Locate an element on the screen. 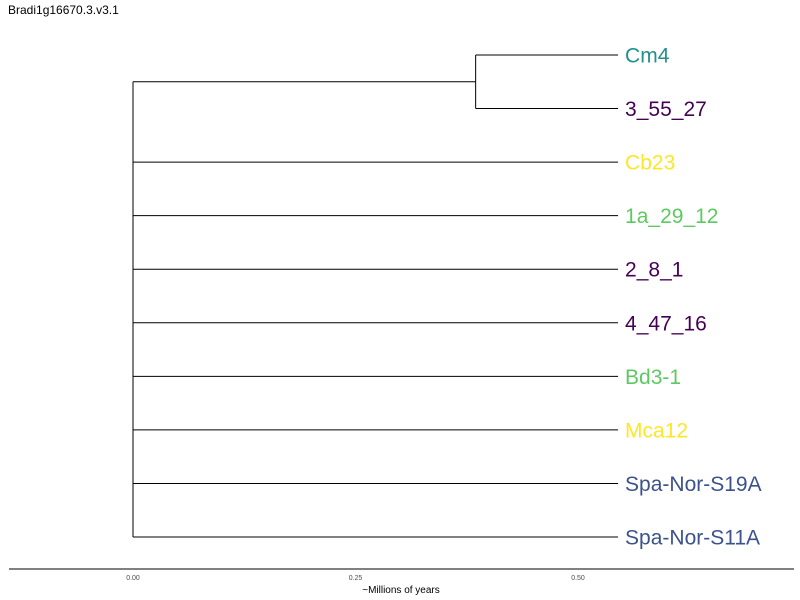 This screenshot has height=600, width=800. tip-label: 2_8_1 is located at coordinates (654, 270).